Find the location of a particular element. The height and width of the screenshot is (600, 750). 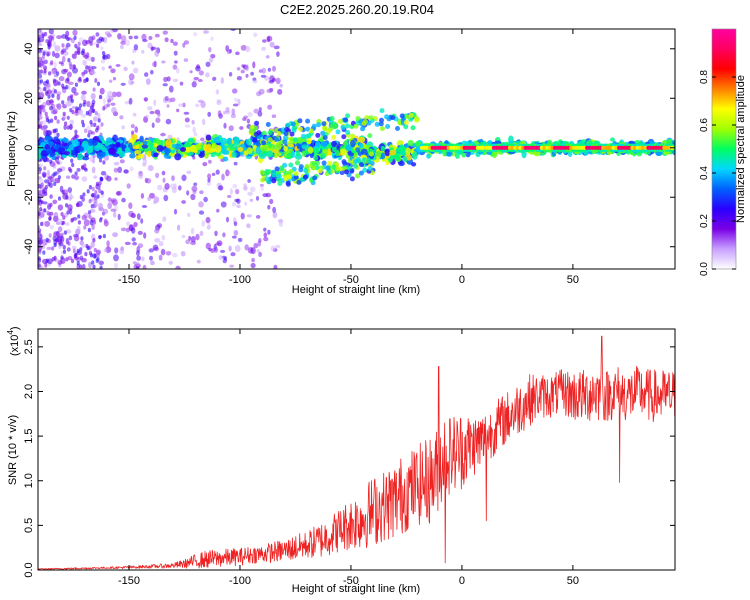

snr-x-tick-label: 0 is located at coordinates (462, 581).